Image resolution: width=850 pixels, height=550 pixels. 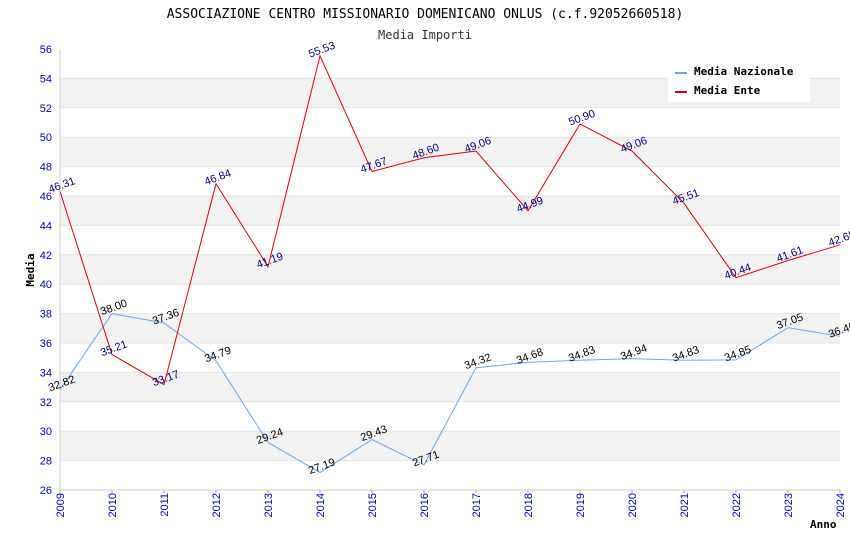 What do you see at coordinates (685, 505) in the screenshot?
I see `x-tick-label: 2021` at bounding box center [685, 505].